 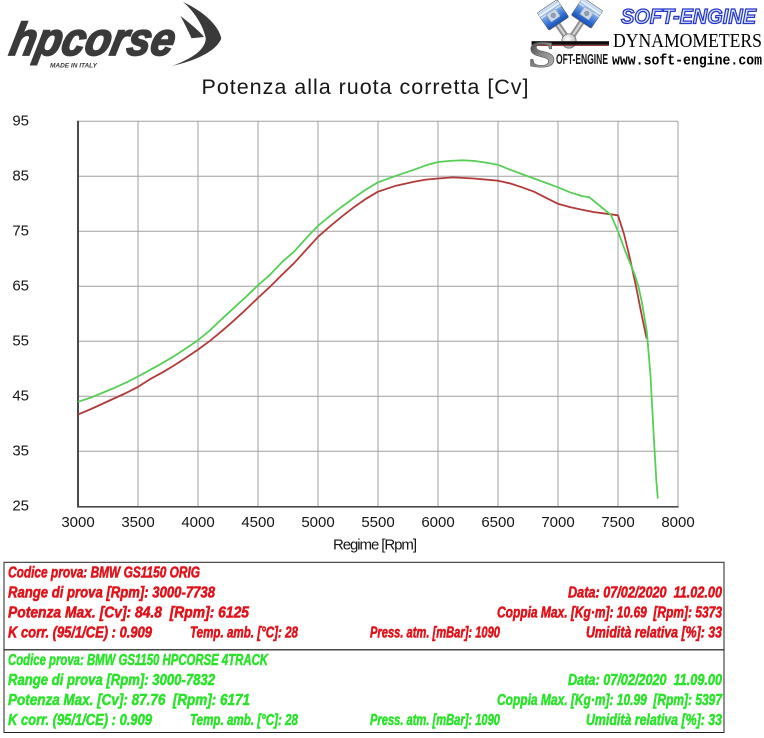 What do you see at coordinates (111, 680) in the screenshot?
I see `svg-text:Range di prova [Rpm]: 3000-783: Range di prova [Rpm]: 3000-7832` at bounding box center [111, 680].